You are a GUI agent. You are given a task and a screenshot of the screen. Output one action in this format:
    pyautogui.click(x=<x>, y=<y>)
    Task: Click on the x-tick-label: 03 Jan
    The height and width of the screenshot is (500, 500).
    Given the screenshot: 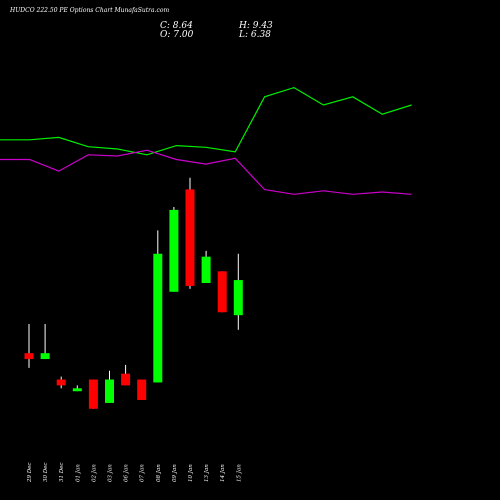 What is the action you would take?
    pyautogui.click(x=111, y=473)
    